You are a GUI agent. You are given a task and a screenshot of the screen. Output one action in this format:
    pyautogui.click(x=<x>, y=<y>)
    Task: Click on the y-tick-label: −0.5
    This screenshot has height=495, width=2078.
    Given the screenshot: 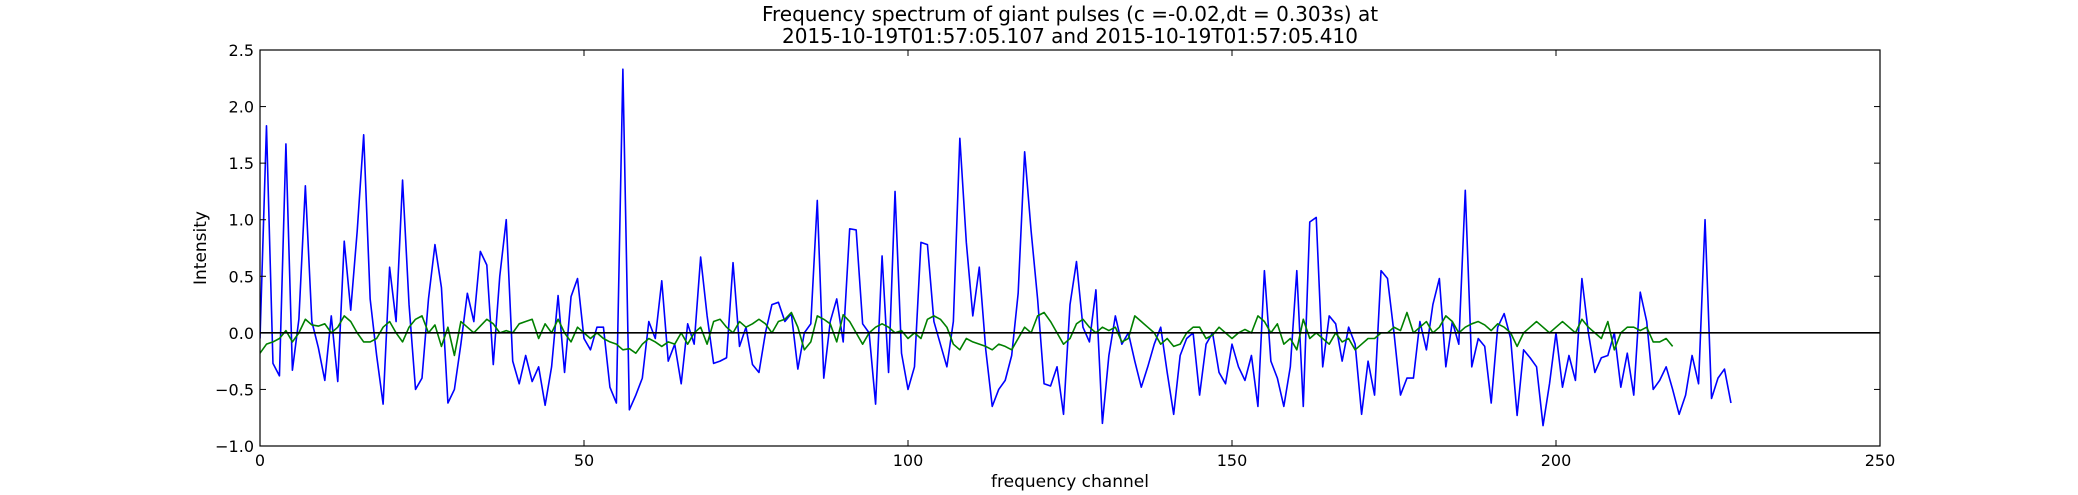 What is the action you would take?
    pyautogui.click(x=234, y=389)
    